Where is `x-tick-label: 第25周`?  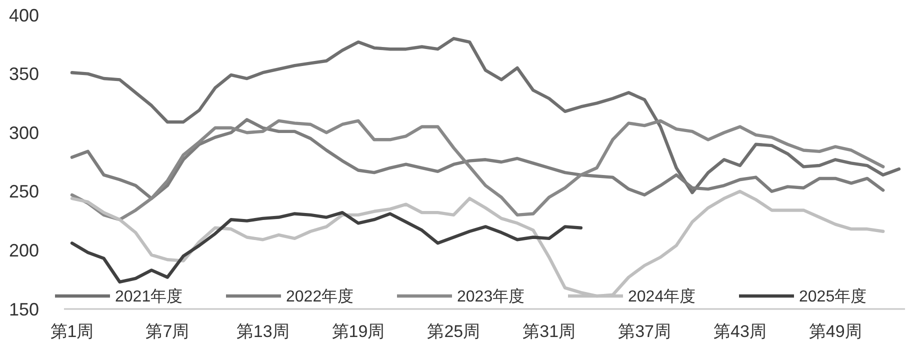 x-tick-label: 第25周 is located at coordinates (453, 331).